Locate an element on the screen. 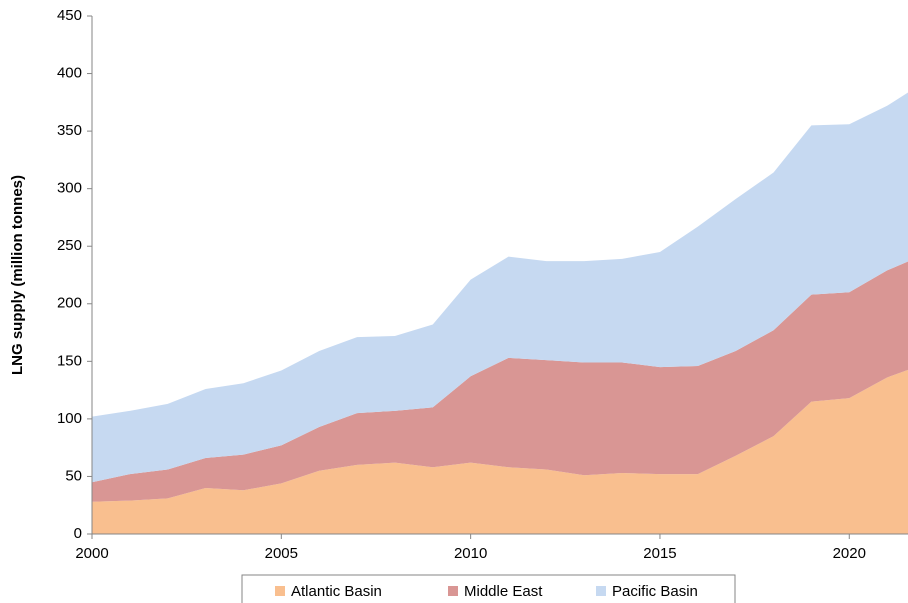 The width and height of the screenshot is (908, 603). y-tick-label: 300 is located at coordinates (69, 188).